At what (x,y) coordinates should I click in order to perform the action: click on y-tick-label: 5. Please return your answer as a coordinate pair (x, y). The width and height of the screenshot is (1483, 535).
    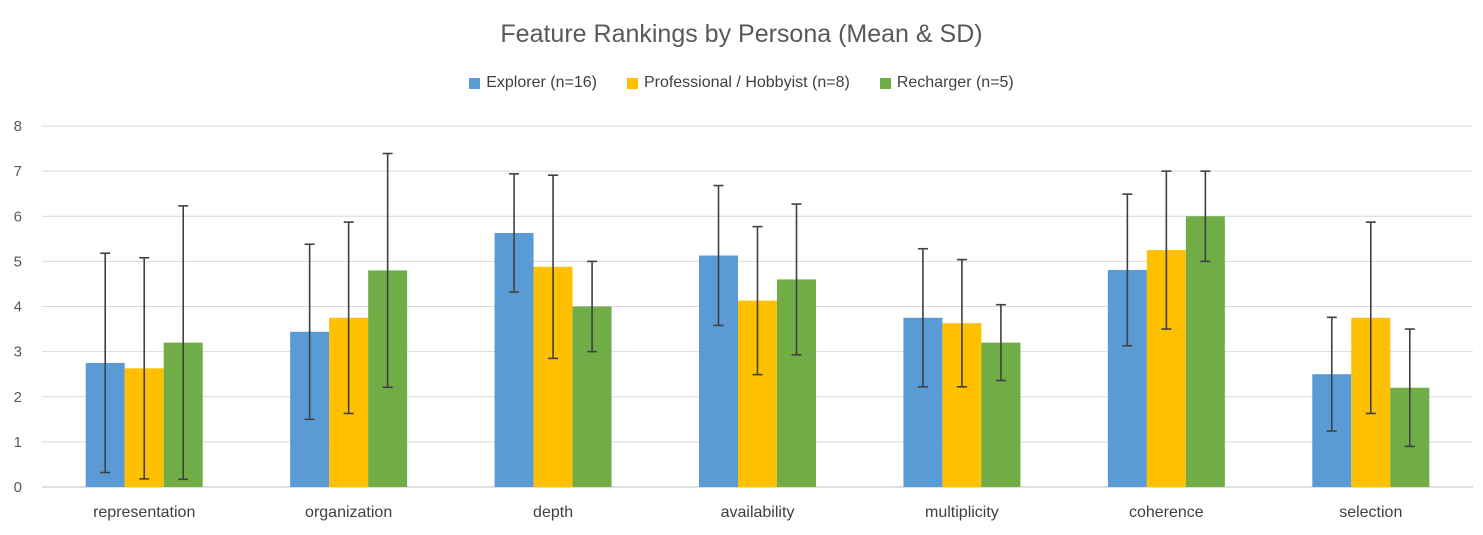
    Looking at the image, I should click on (18, 261).